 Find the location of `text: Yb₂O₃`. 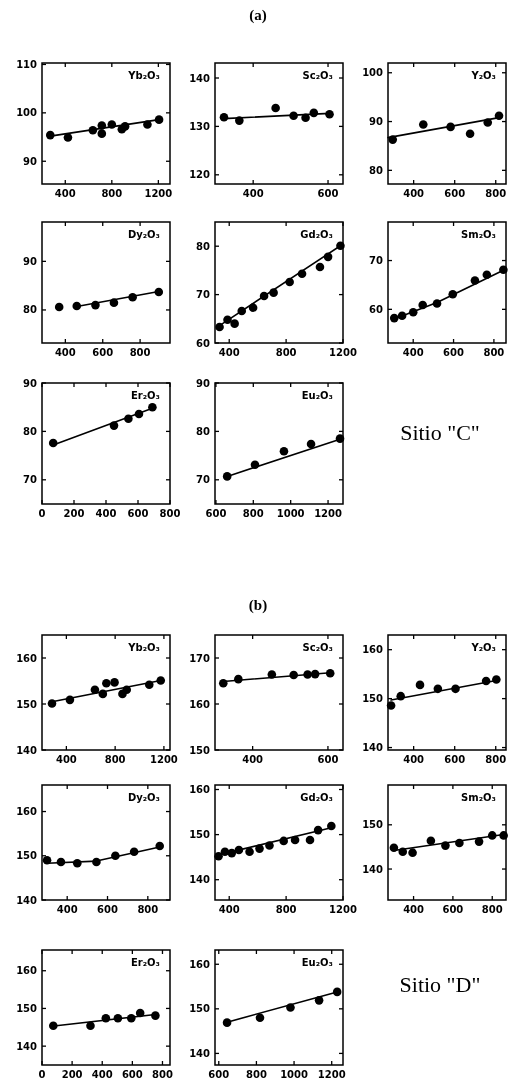

text: Yb₂O₃ is located at coordinates (143, 647).